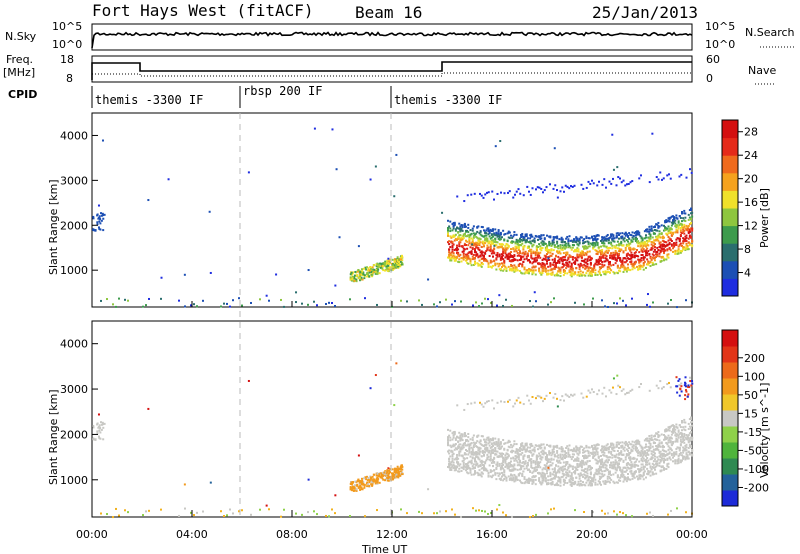 The height and width of the screenshot is (554, 800). I want to click on cpid-label: CPID, so click(22, 94).